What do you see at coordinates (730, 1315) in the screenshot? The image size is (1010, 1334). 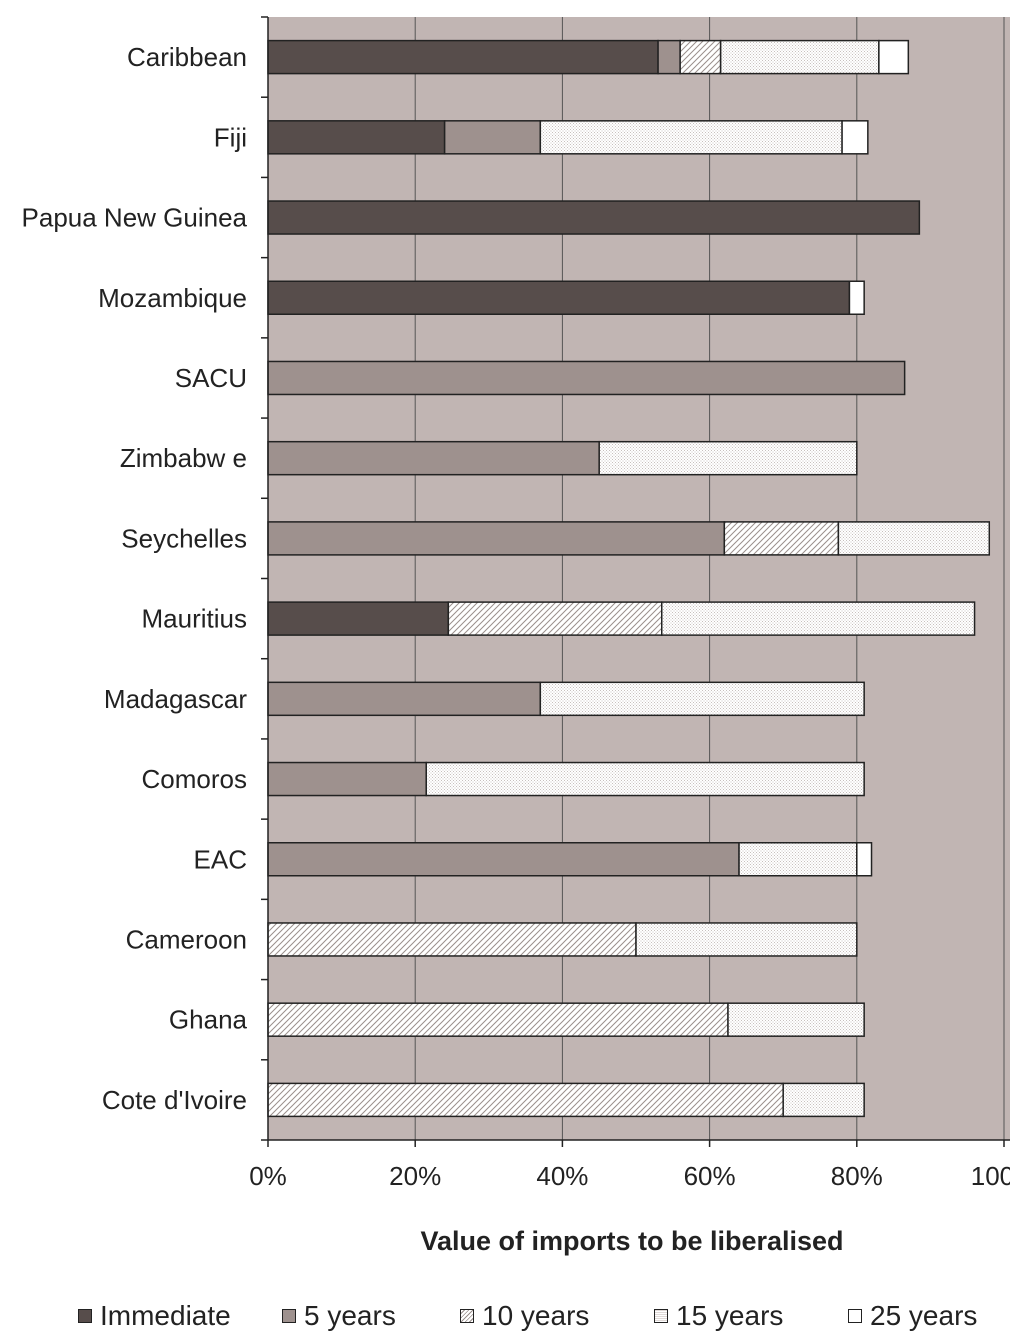 I see `legend-label: 15 years` at bounding box center [730, 1315].